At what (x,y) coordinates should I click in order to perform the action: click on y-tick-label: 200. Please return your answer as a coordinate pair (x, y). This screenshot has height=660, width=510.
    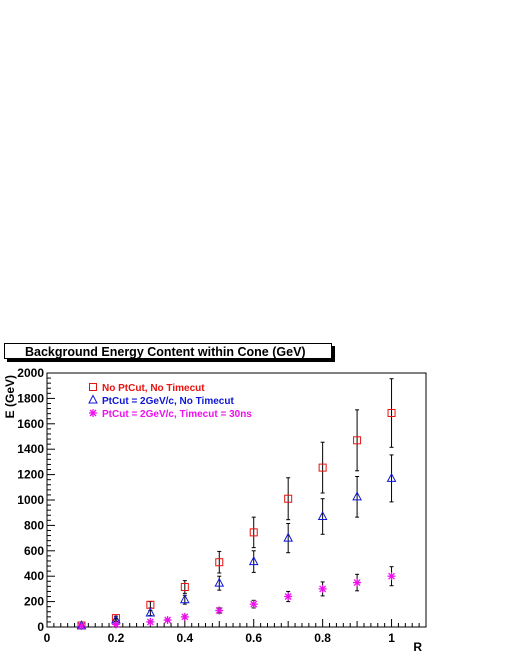
    Looking at the image, I should click on (34, 602).